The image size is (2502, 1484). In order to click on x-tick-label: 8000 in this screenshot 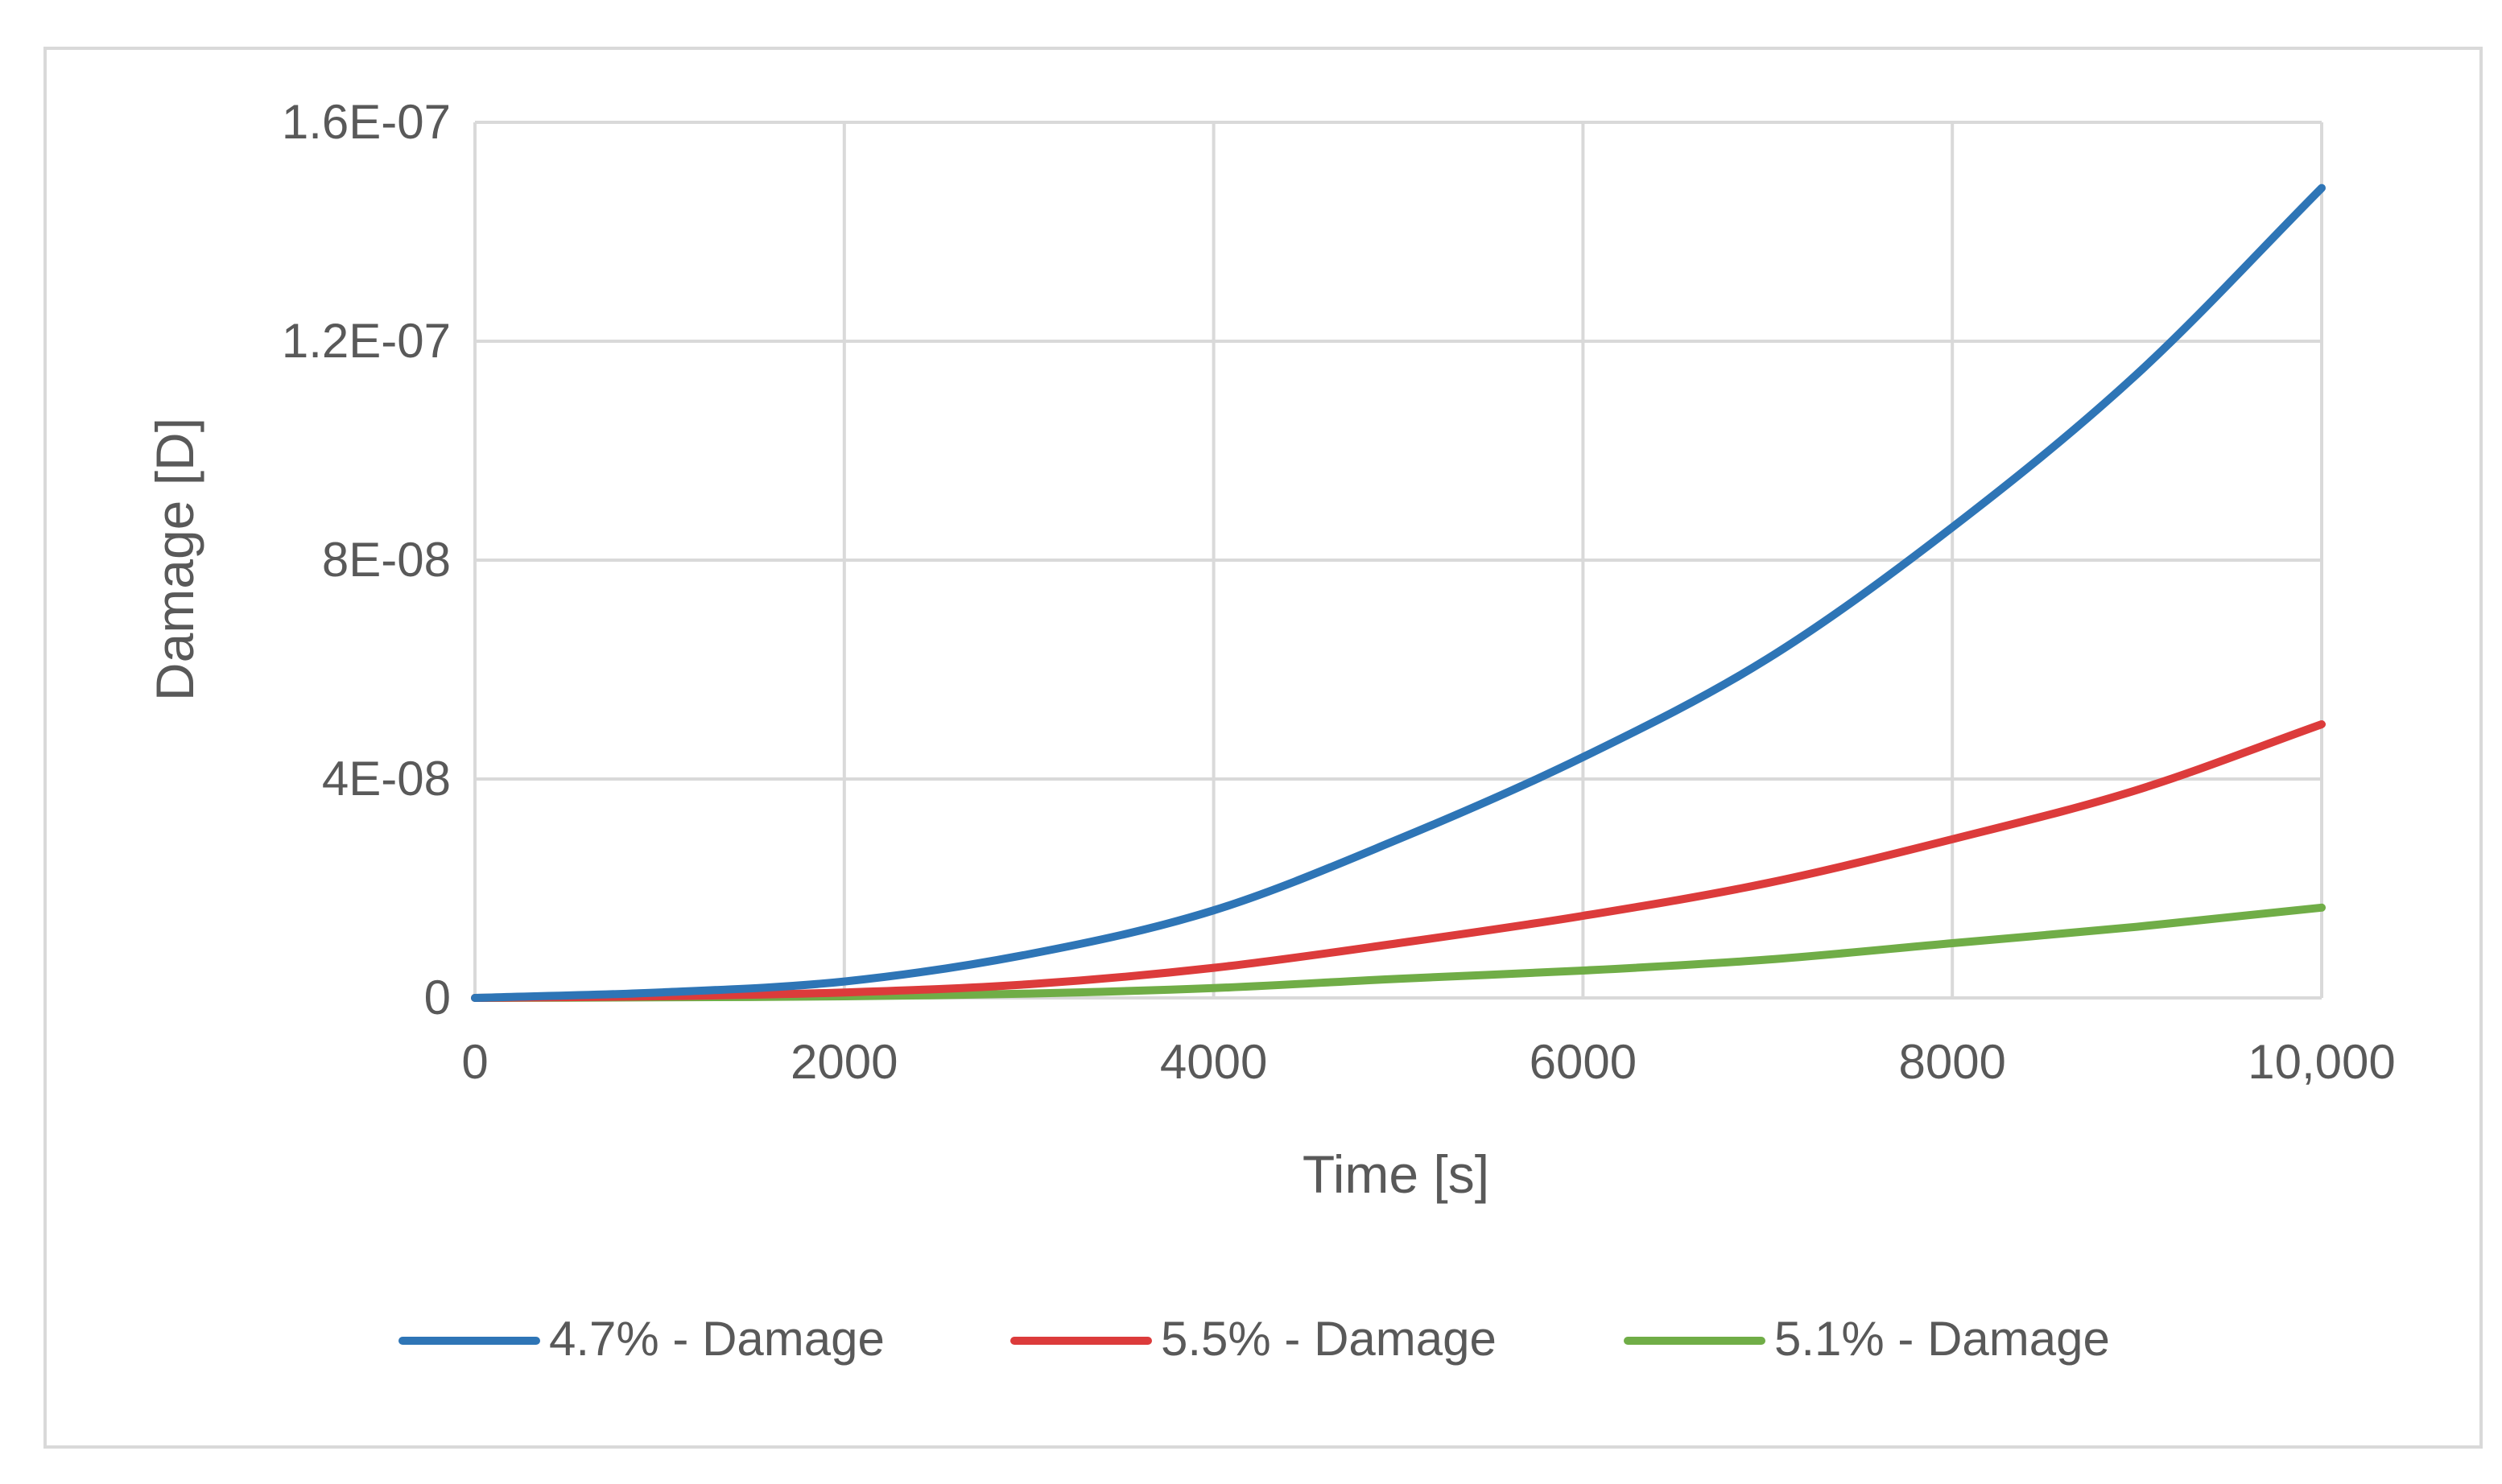, I will do `click(1951, 1062)`.